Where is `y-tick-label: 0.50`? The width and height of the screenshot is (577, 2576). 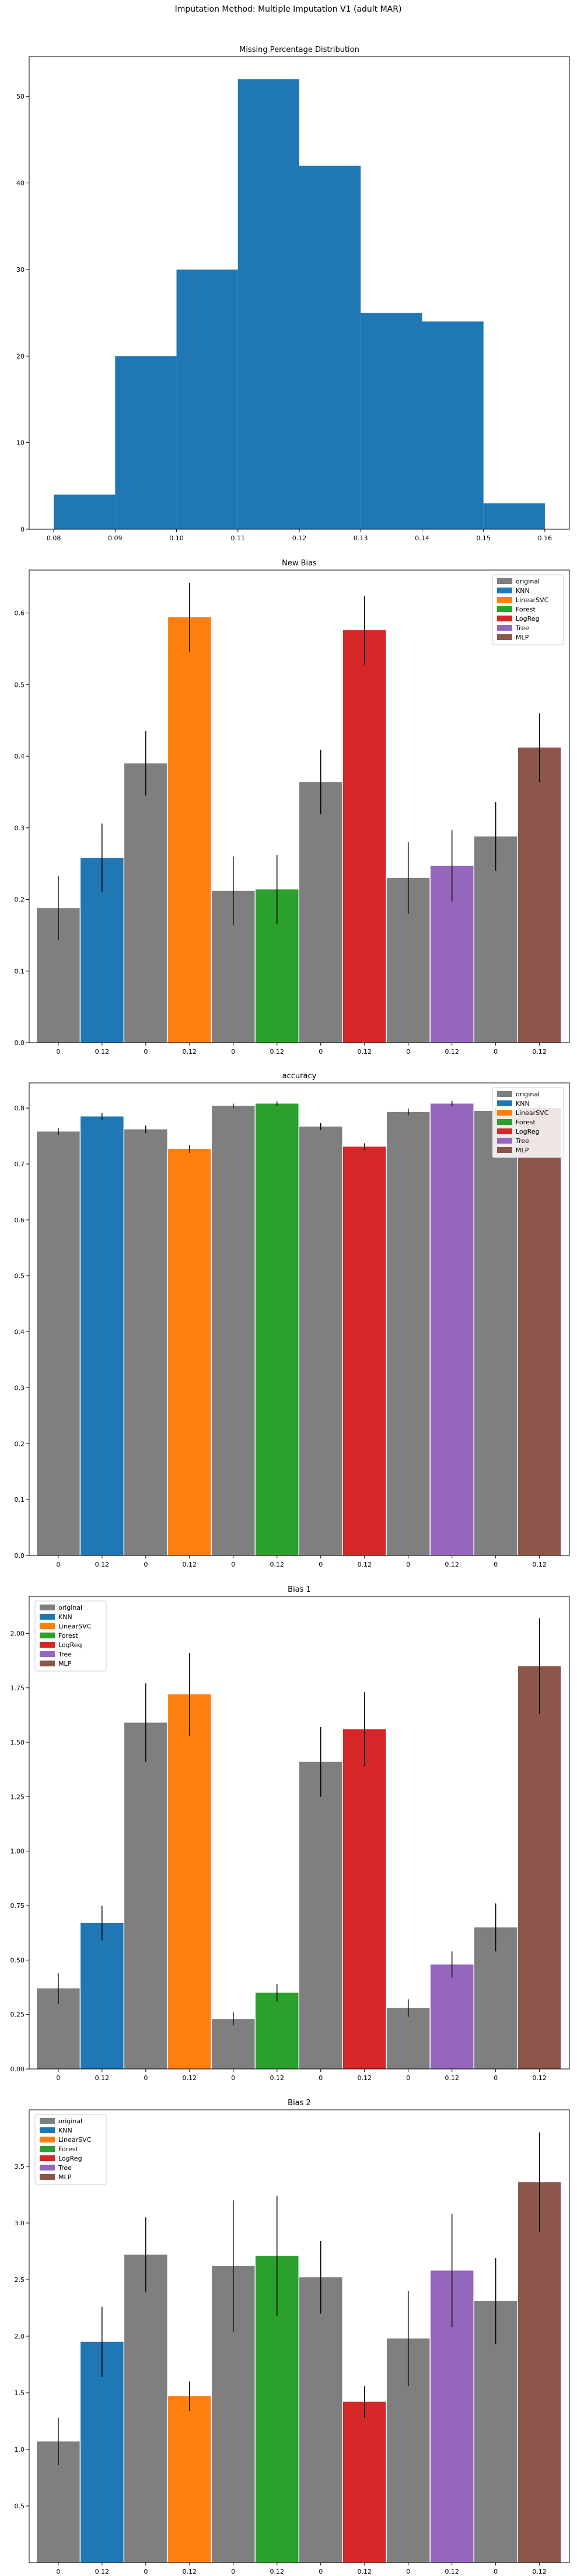
y-tick-label: 0.50 is located at coordinates (18, 1960).